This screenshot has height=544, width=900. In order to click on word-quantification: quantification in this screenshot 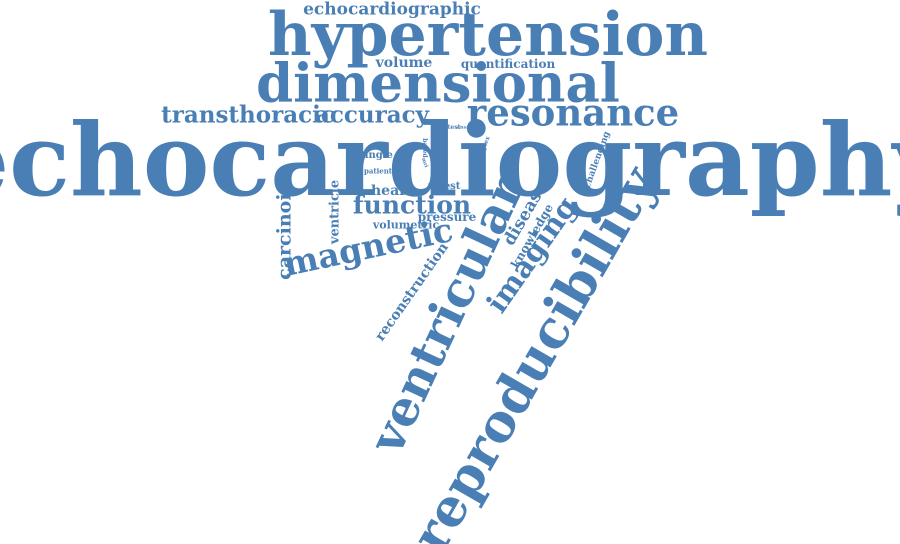, I will do `click(508, 64)`.